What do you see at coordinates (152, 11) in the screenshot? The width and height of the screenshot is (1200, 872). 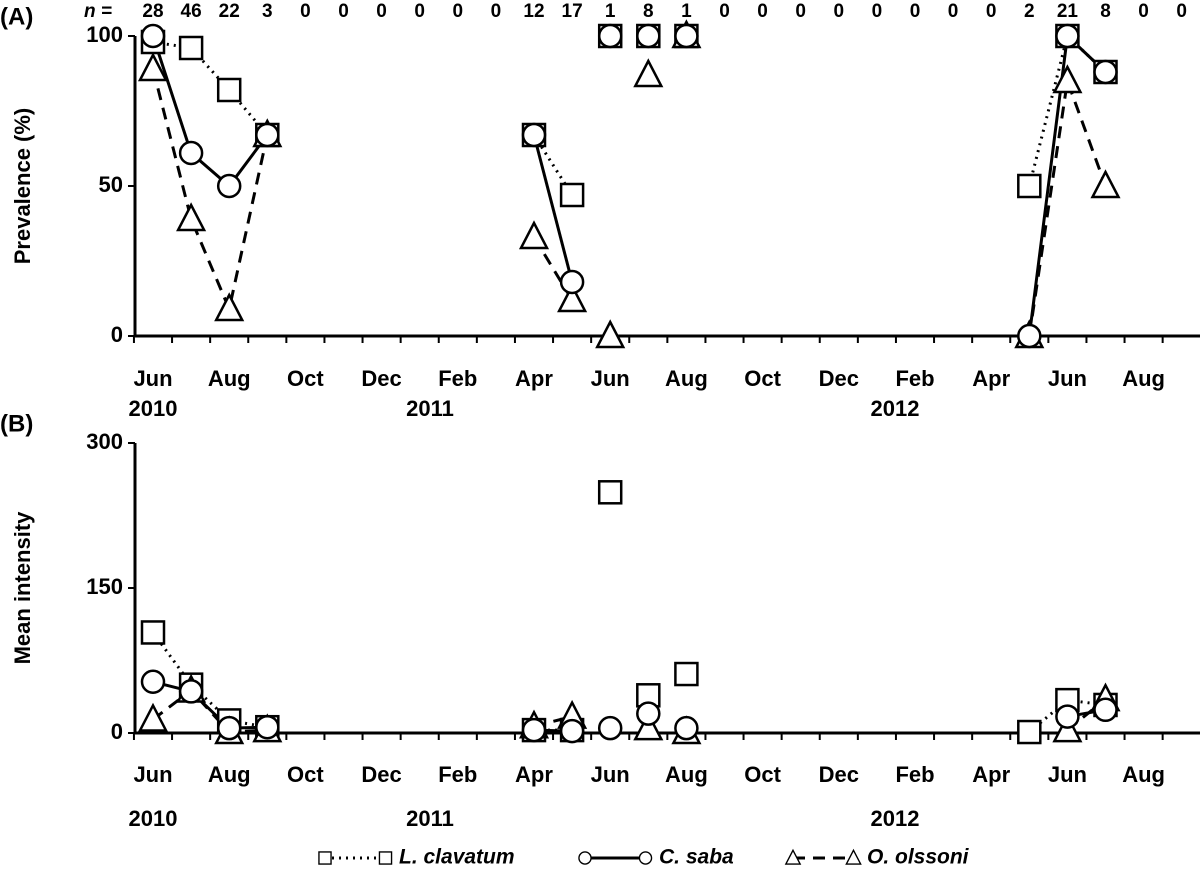 I see `n-value: 28` at bounding box center [152, 11].